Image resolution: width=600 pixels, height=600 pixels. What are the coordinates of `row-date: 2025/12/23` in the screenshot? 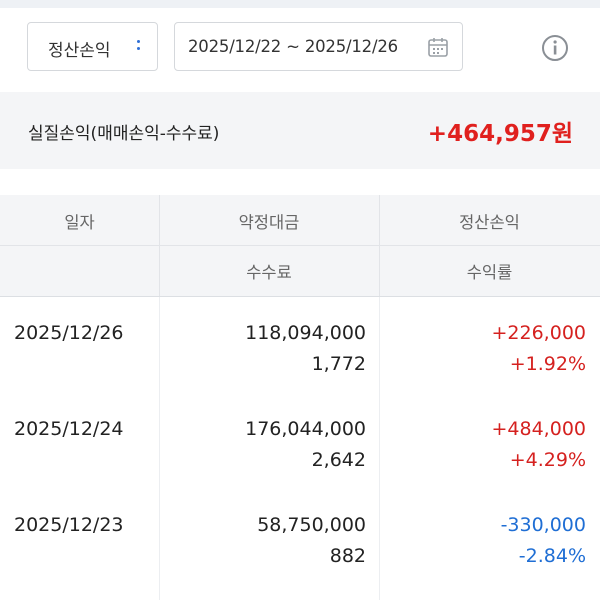 It's located at (69, 525).